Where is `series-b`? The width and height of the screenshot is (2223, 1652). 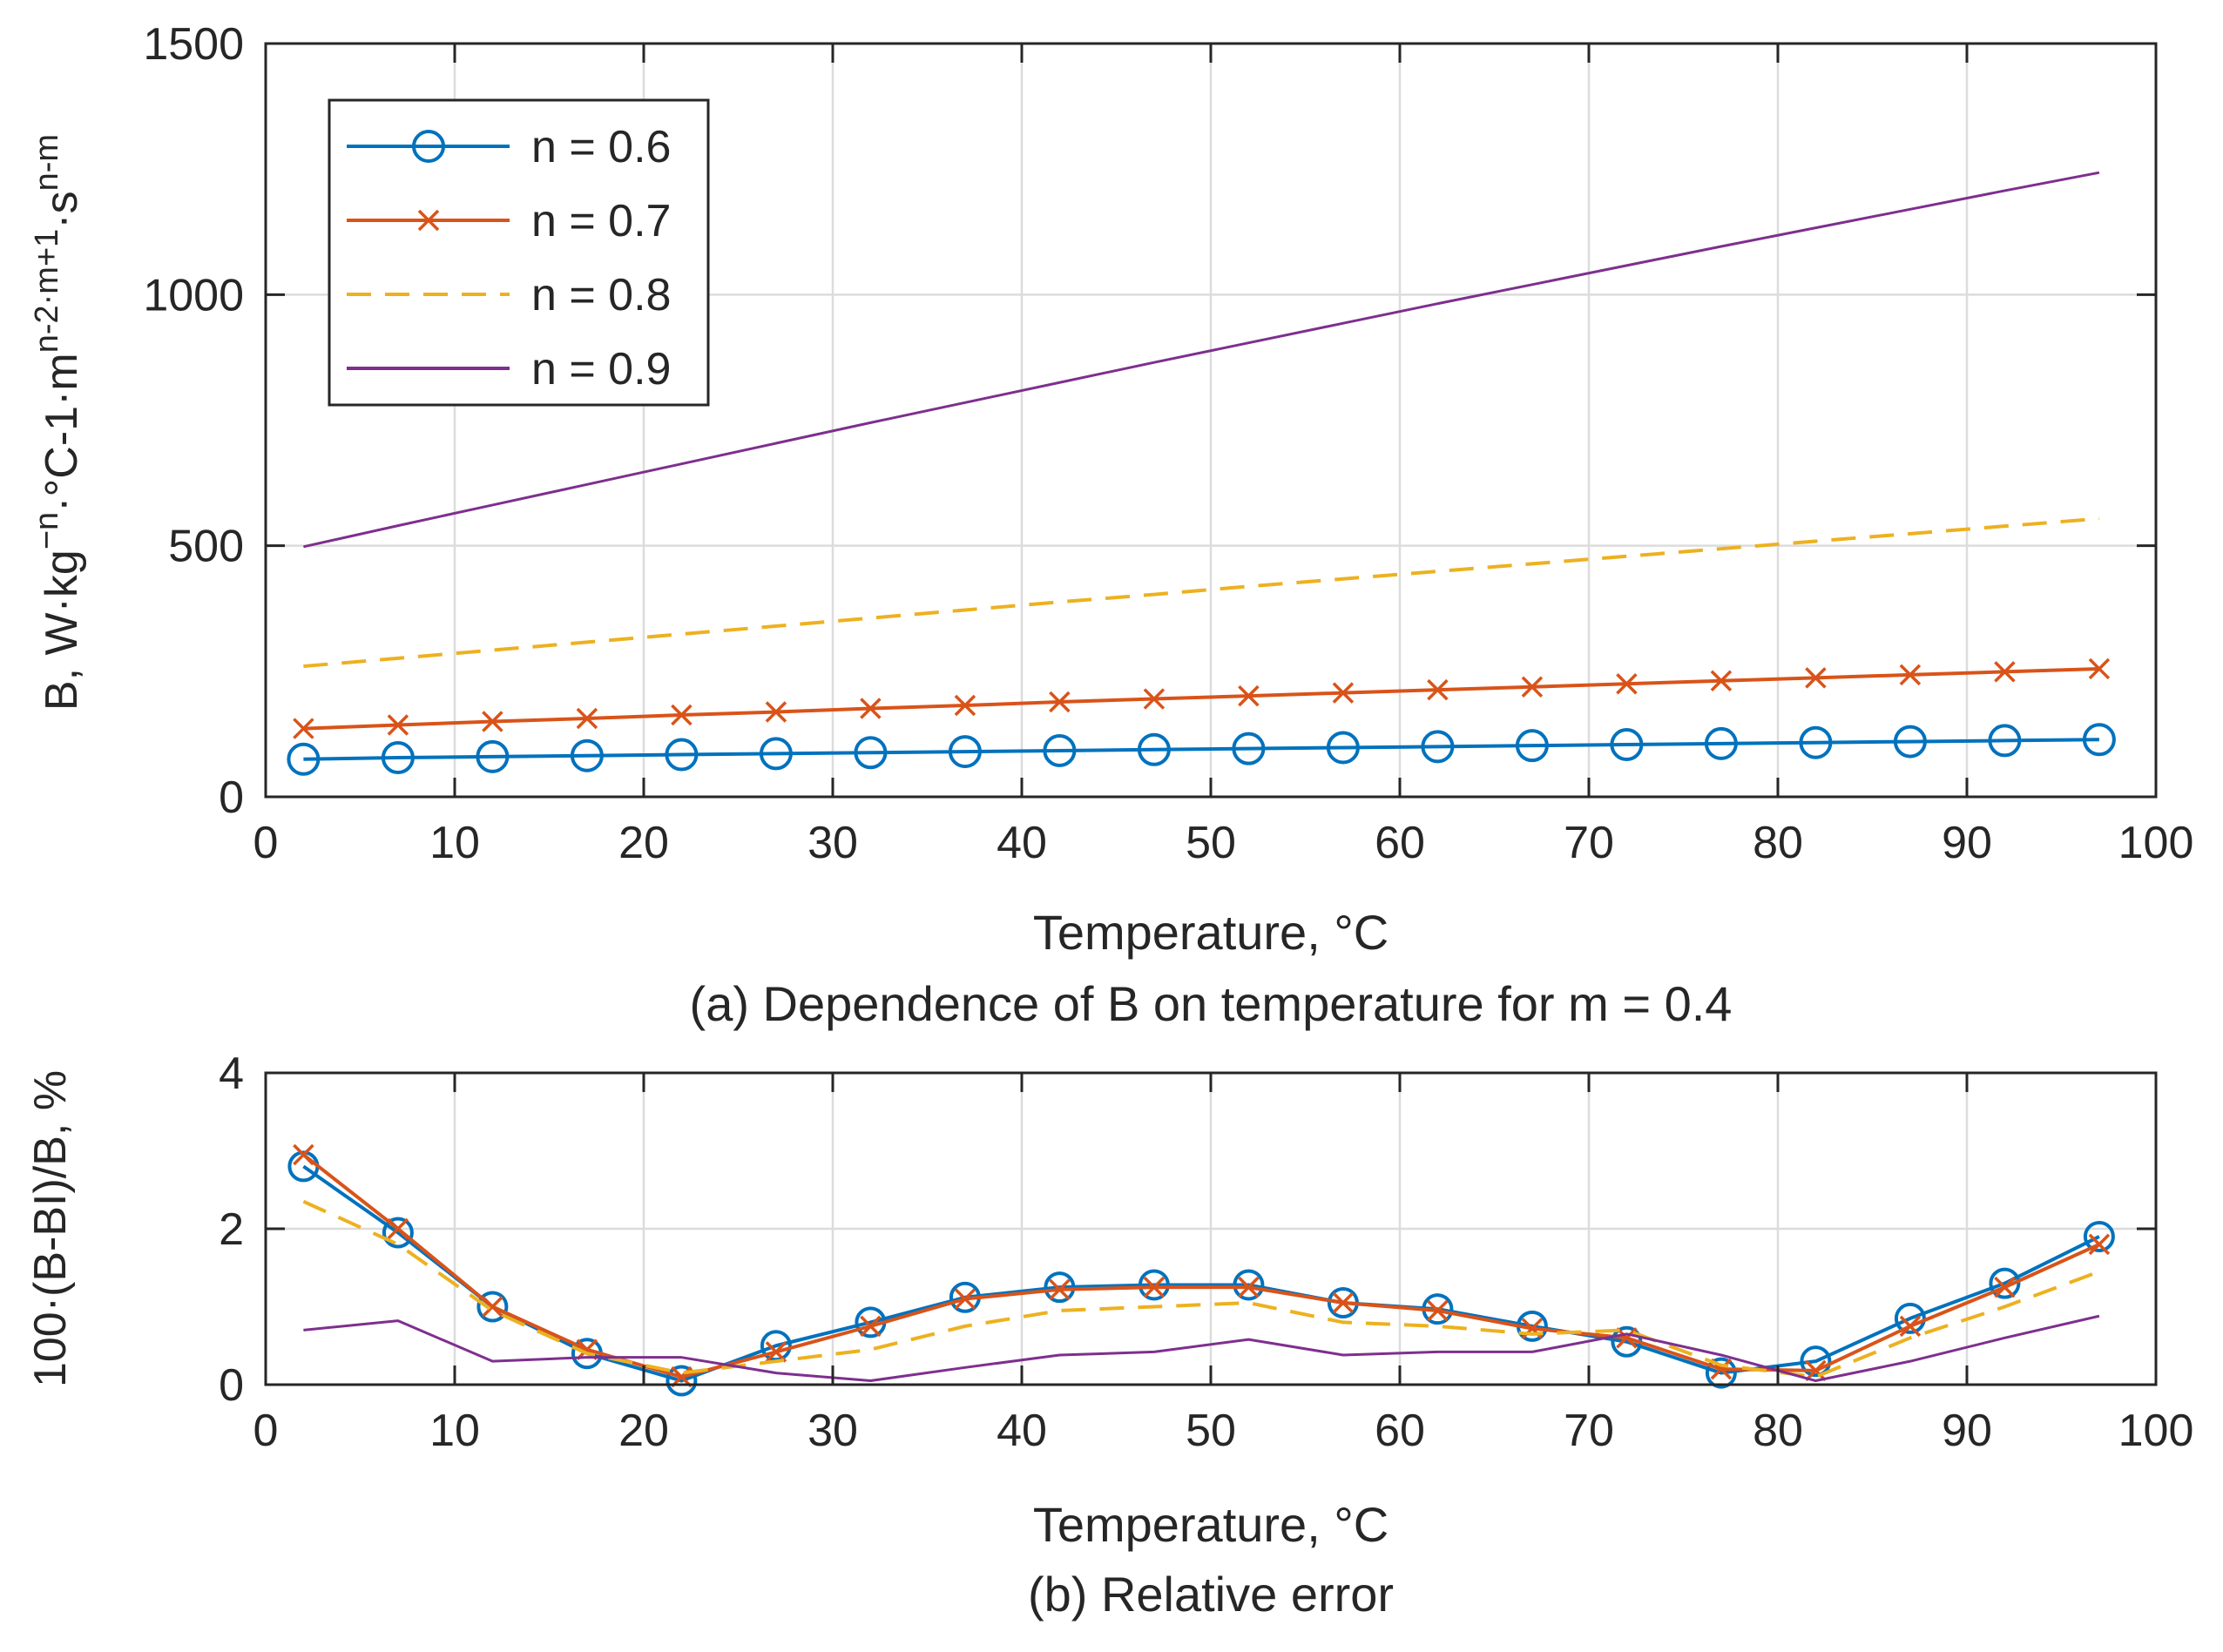
series-b is located at coordinates (1201, 1270).